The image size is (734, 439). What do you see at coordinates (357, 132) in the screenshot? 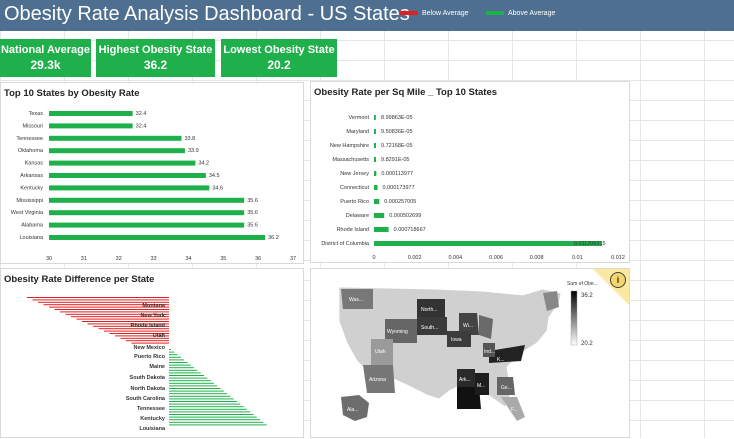
I see `category-label: Maryland` at bounding box center [357, 132].